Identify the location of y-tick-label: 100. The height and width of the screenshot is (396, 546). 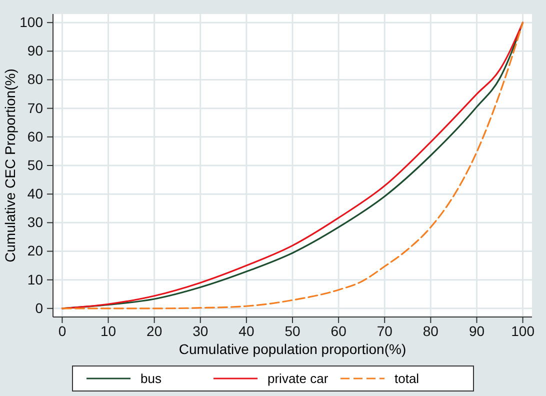
(32, 22).